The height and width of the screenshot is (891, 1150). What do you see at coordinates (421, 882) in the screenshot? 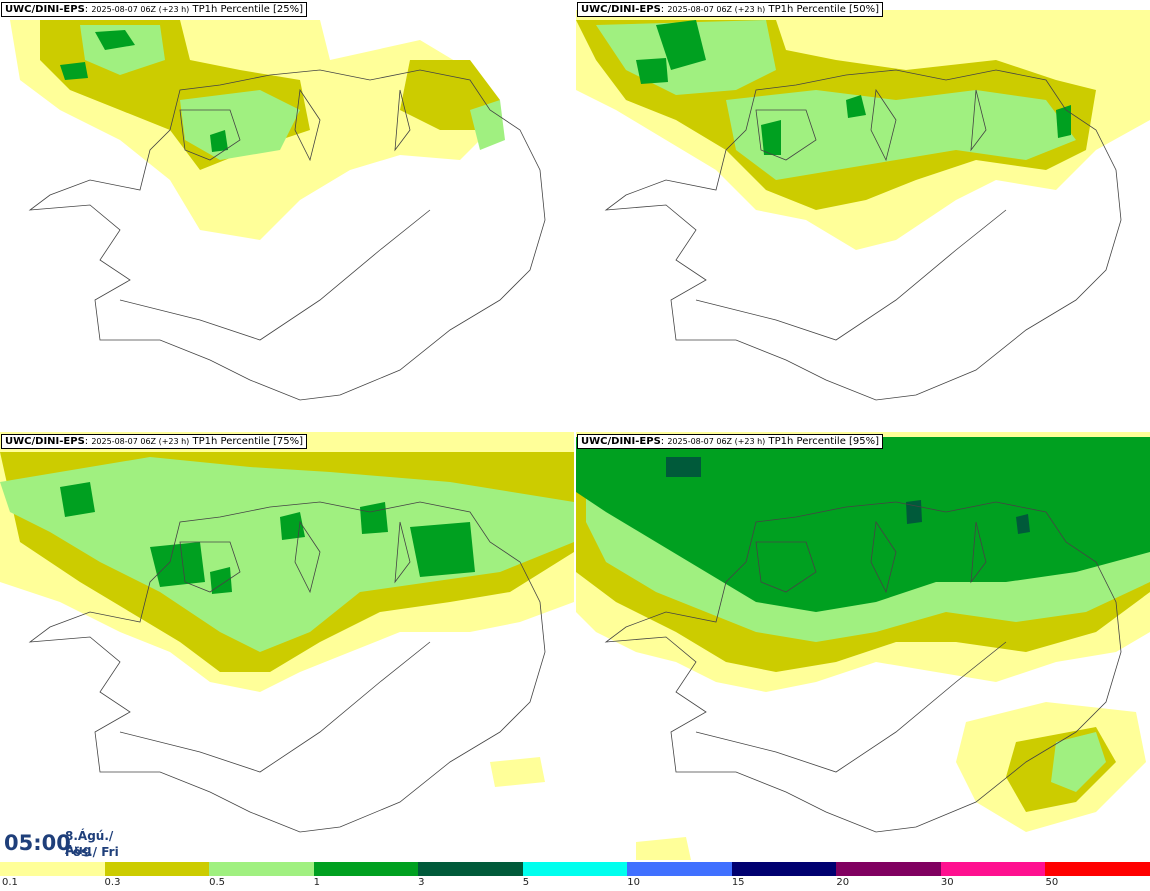
I see `legend-tick-label: 3` at bounding box center [421, 882].